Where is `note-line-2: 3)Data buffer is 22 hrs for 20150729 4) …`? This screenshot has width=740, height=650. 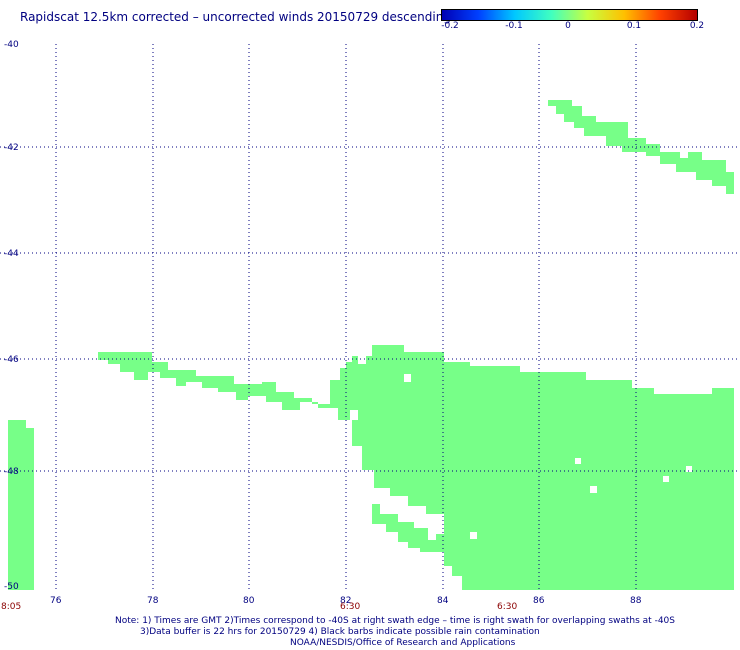 note-line-2: 3)Data buffer is 22 hrs for 20150729 4) … is located at coordinates (340, 632).